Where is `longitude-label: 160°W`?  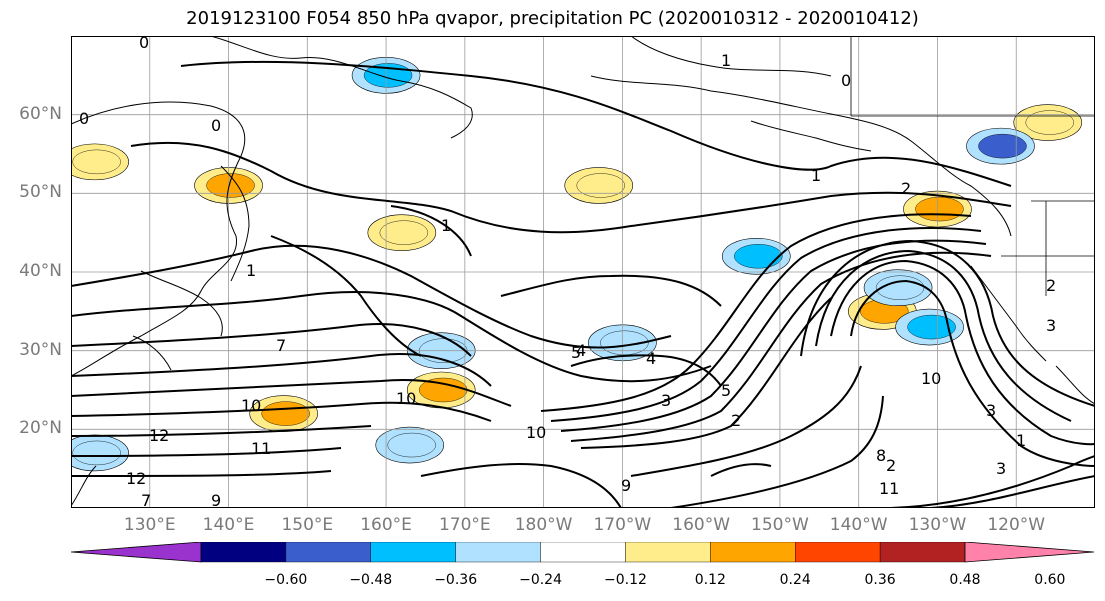 longitude-label: 160°W is located at coordinates (701, 525).